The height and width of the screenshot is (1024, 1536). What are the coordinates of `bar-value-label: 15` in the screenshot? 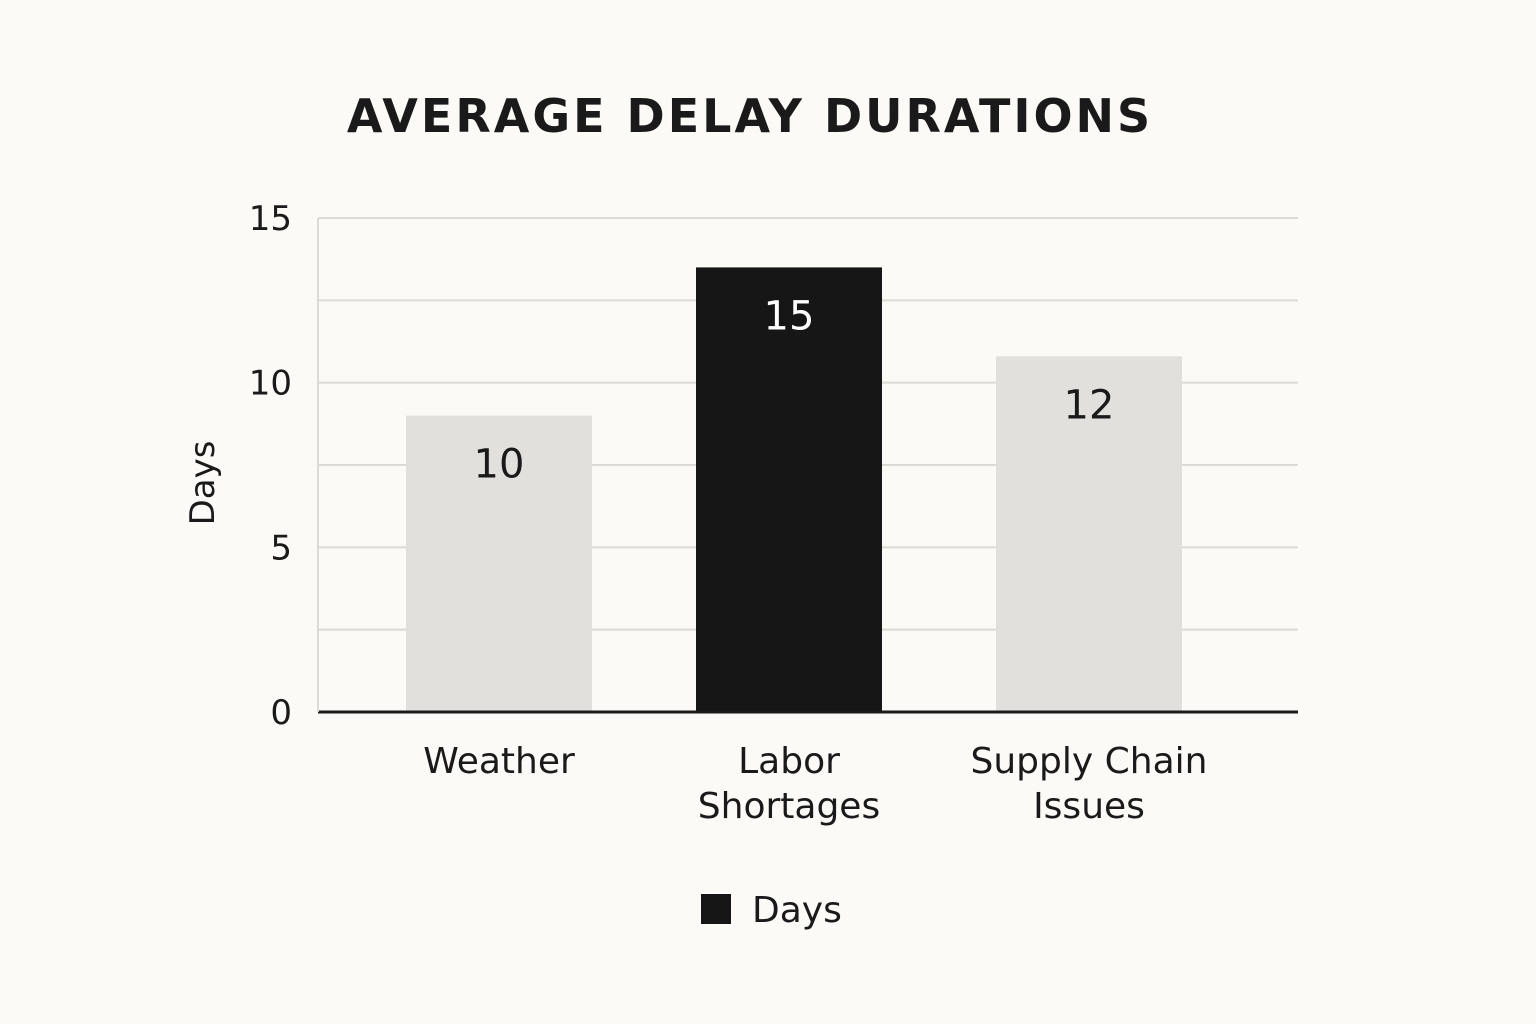 It's located at (789, 316).